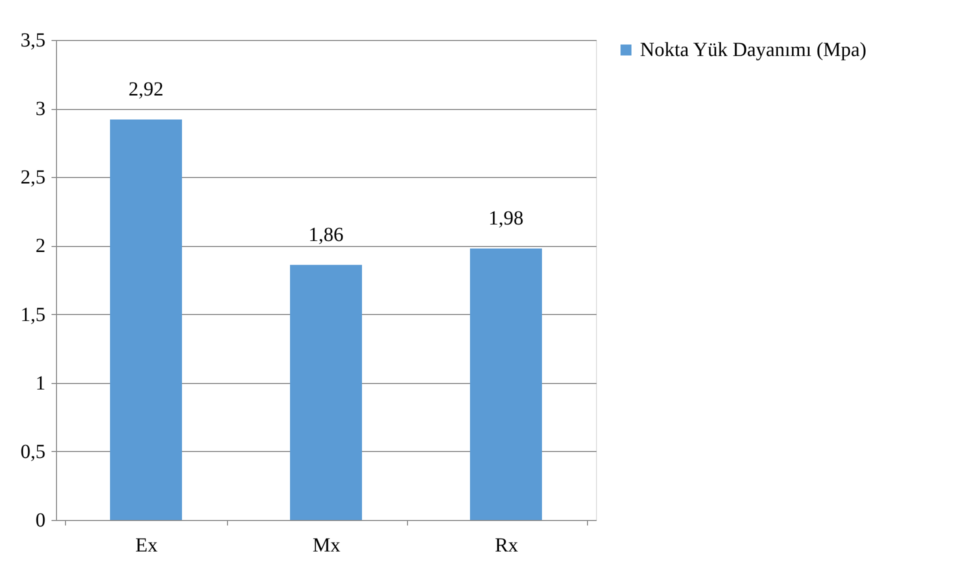  Describe the element at coordinates (33, 41) in the screenshot. I see `y-tick-label: 3,5` at that location.